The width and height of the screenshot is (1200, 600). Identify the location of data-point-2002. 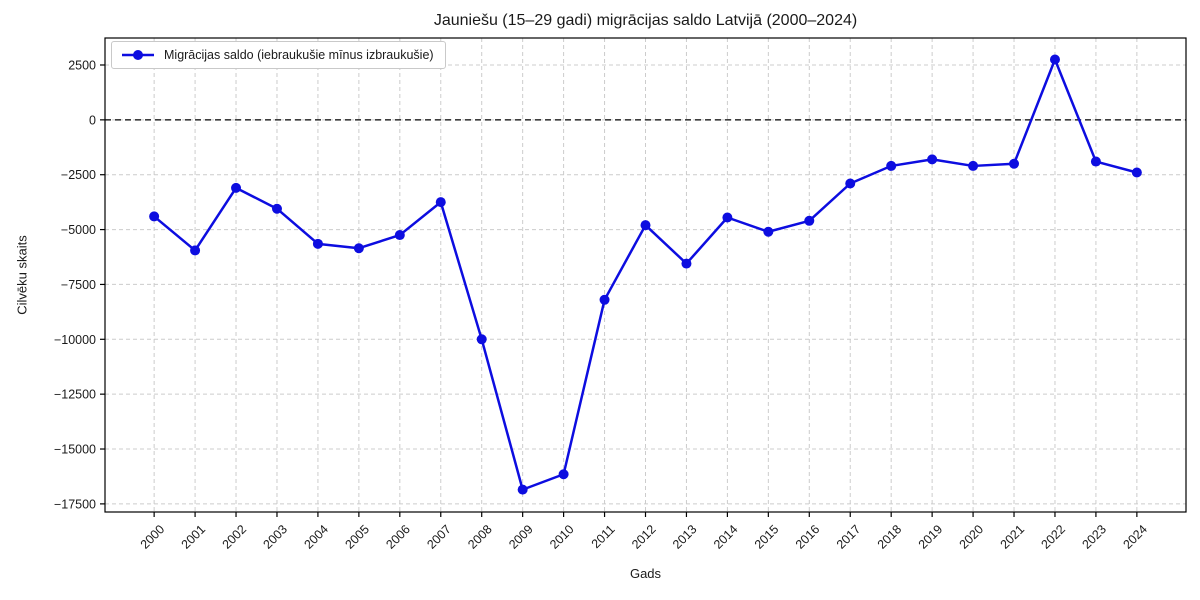
(236, 187).